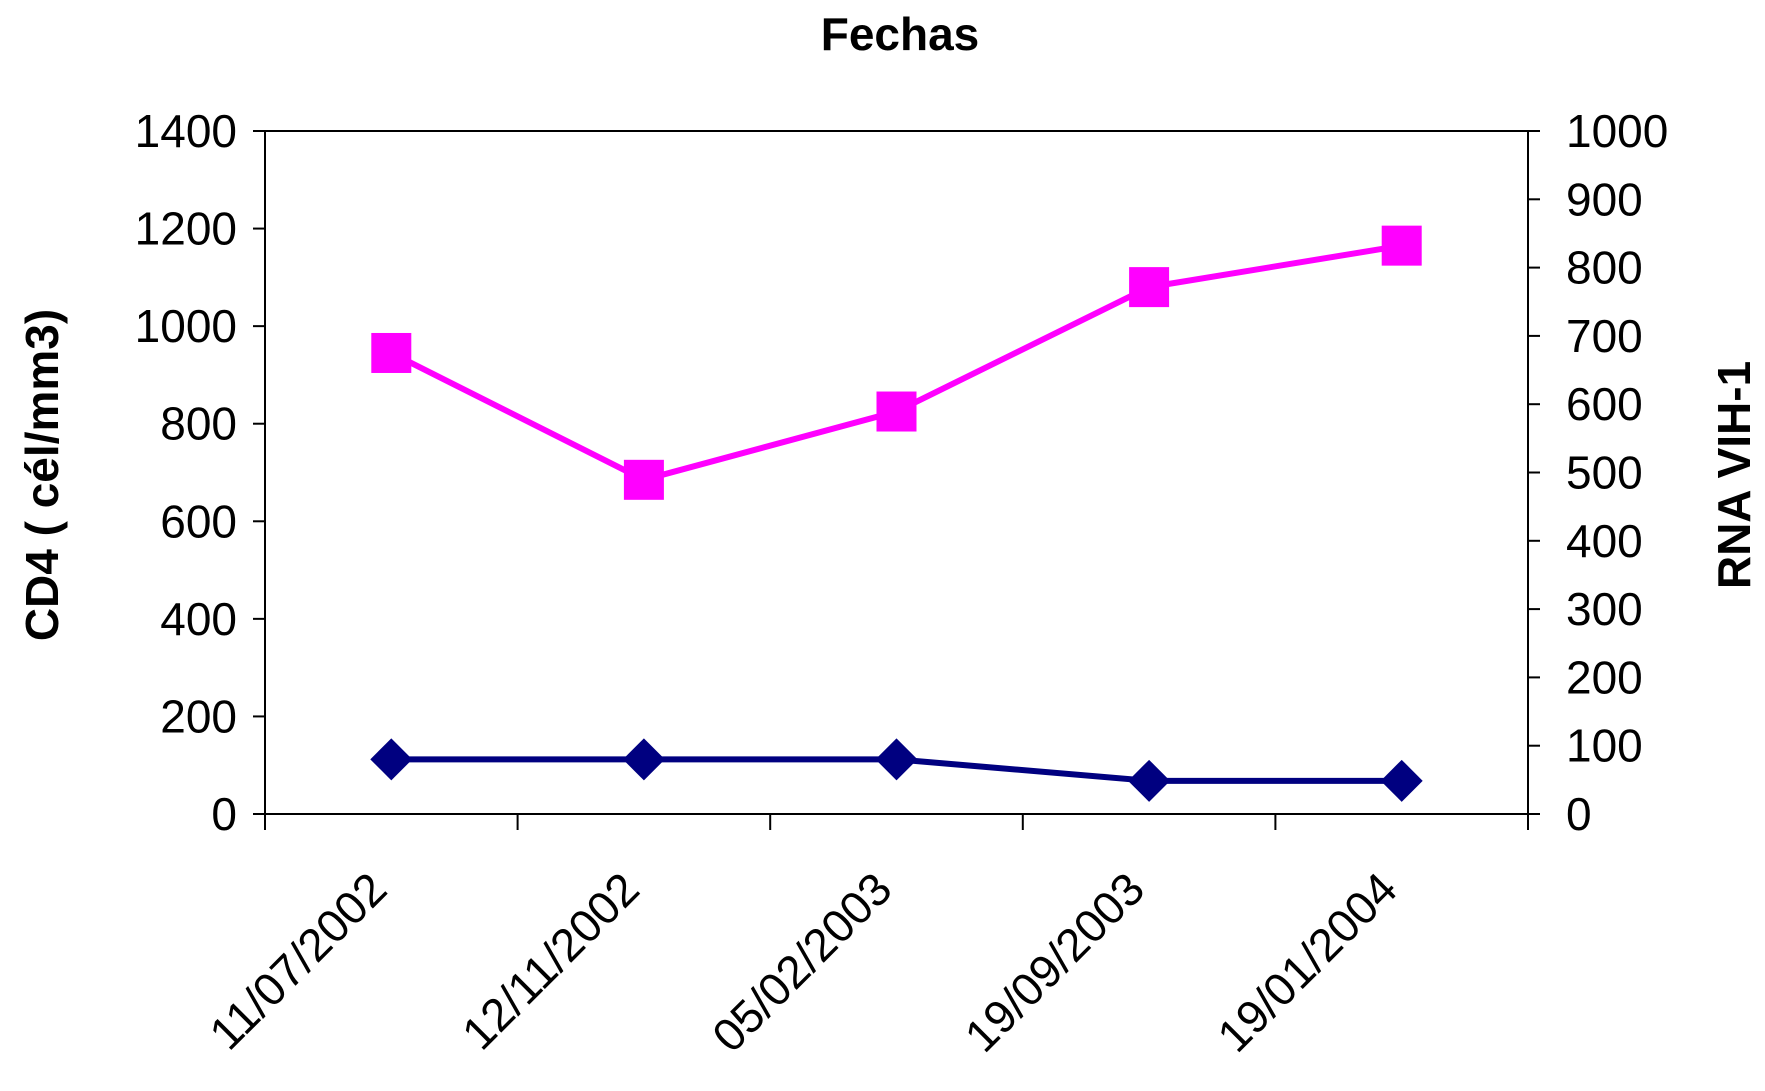  Describe the element at coordinates (1604, 268) in the screenshot. I see `y2-tick-label: 800` at that location.